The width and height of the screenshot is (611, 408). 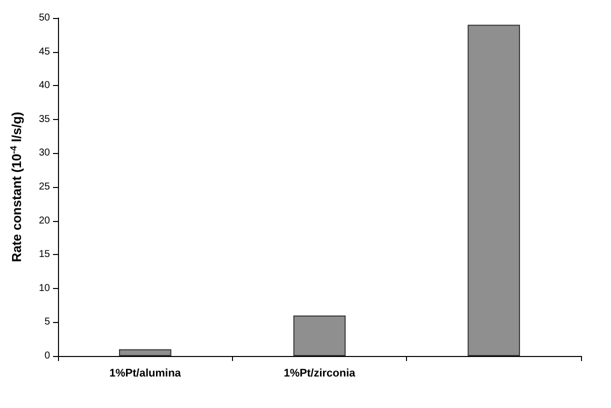 What do you see at coordinates (44, 254) in the screenshot?
I see `y-tick-label: 15` at bounding box center [44, 254].